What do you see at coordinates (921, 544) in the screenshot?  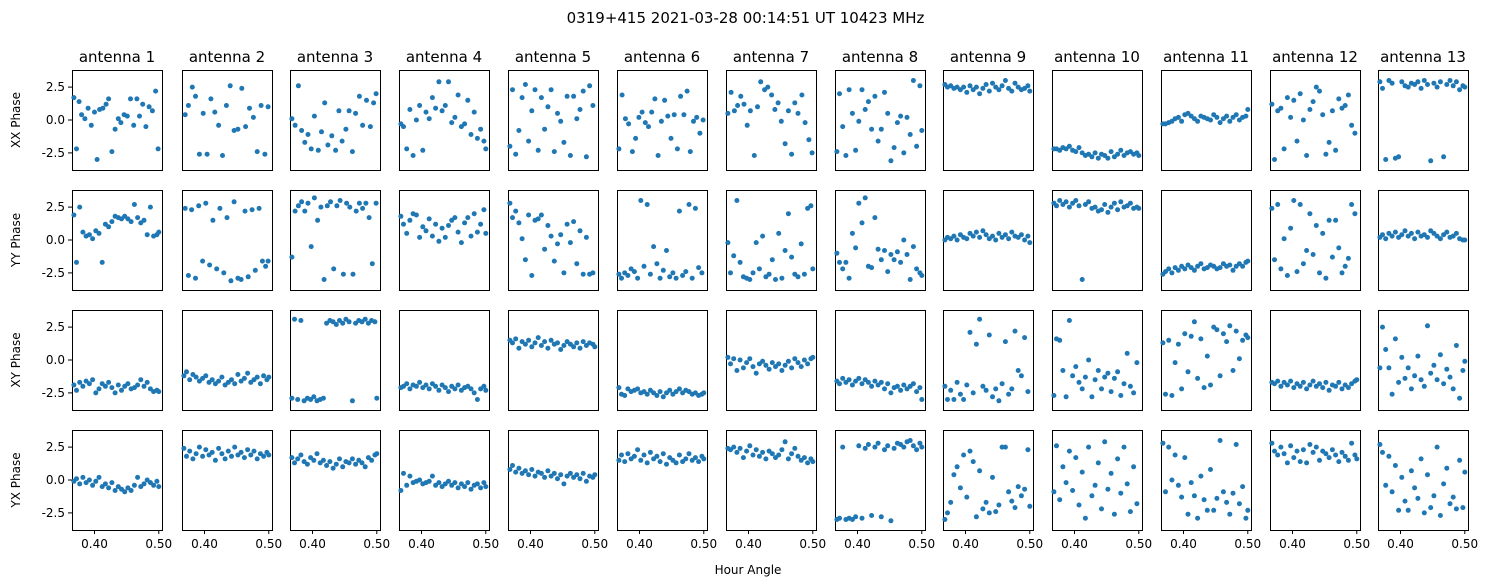 I see `x-tick-label: 0.50` at bounding box center [921, 544].